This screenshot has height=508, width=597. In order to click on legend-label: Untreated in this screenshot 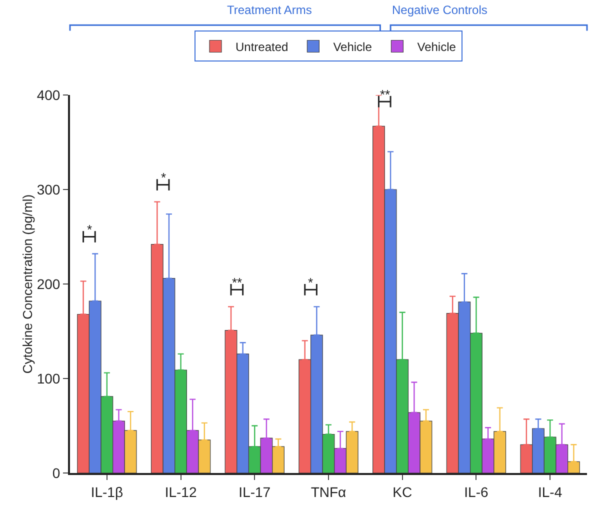, I will do `click(262, 47)`.